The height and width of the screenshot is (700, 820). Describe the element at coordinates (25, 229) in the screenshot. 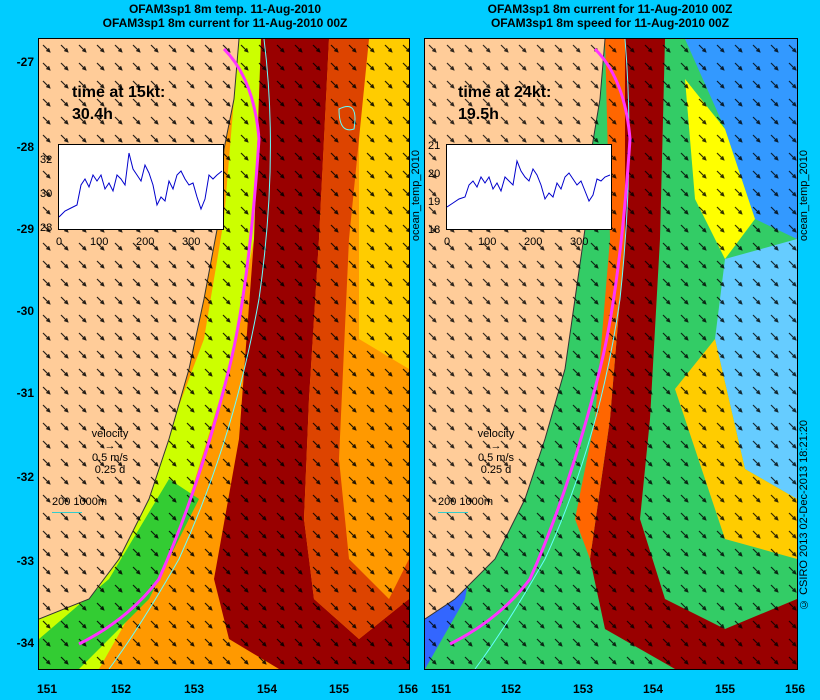

I see `y-label-29: -29` at that location.